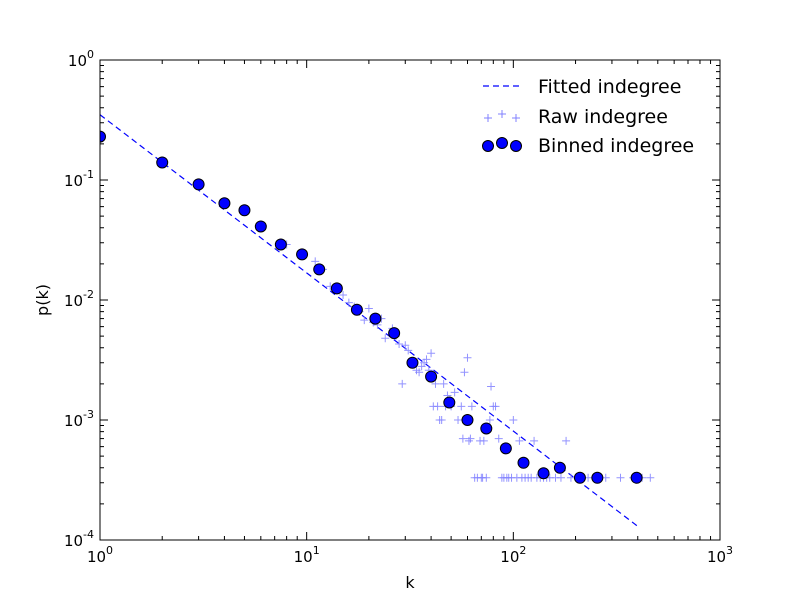 The height and width of the screenshot is (600, 800). Describe the element at coordinates (616, 146) in the screenshot. I see `legend-entry-label: Binned indegree` at that location.